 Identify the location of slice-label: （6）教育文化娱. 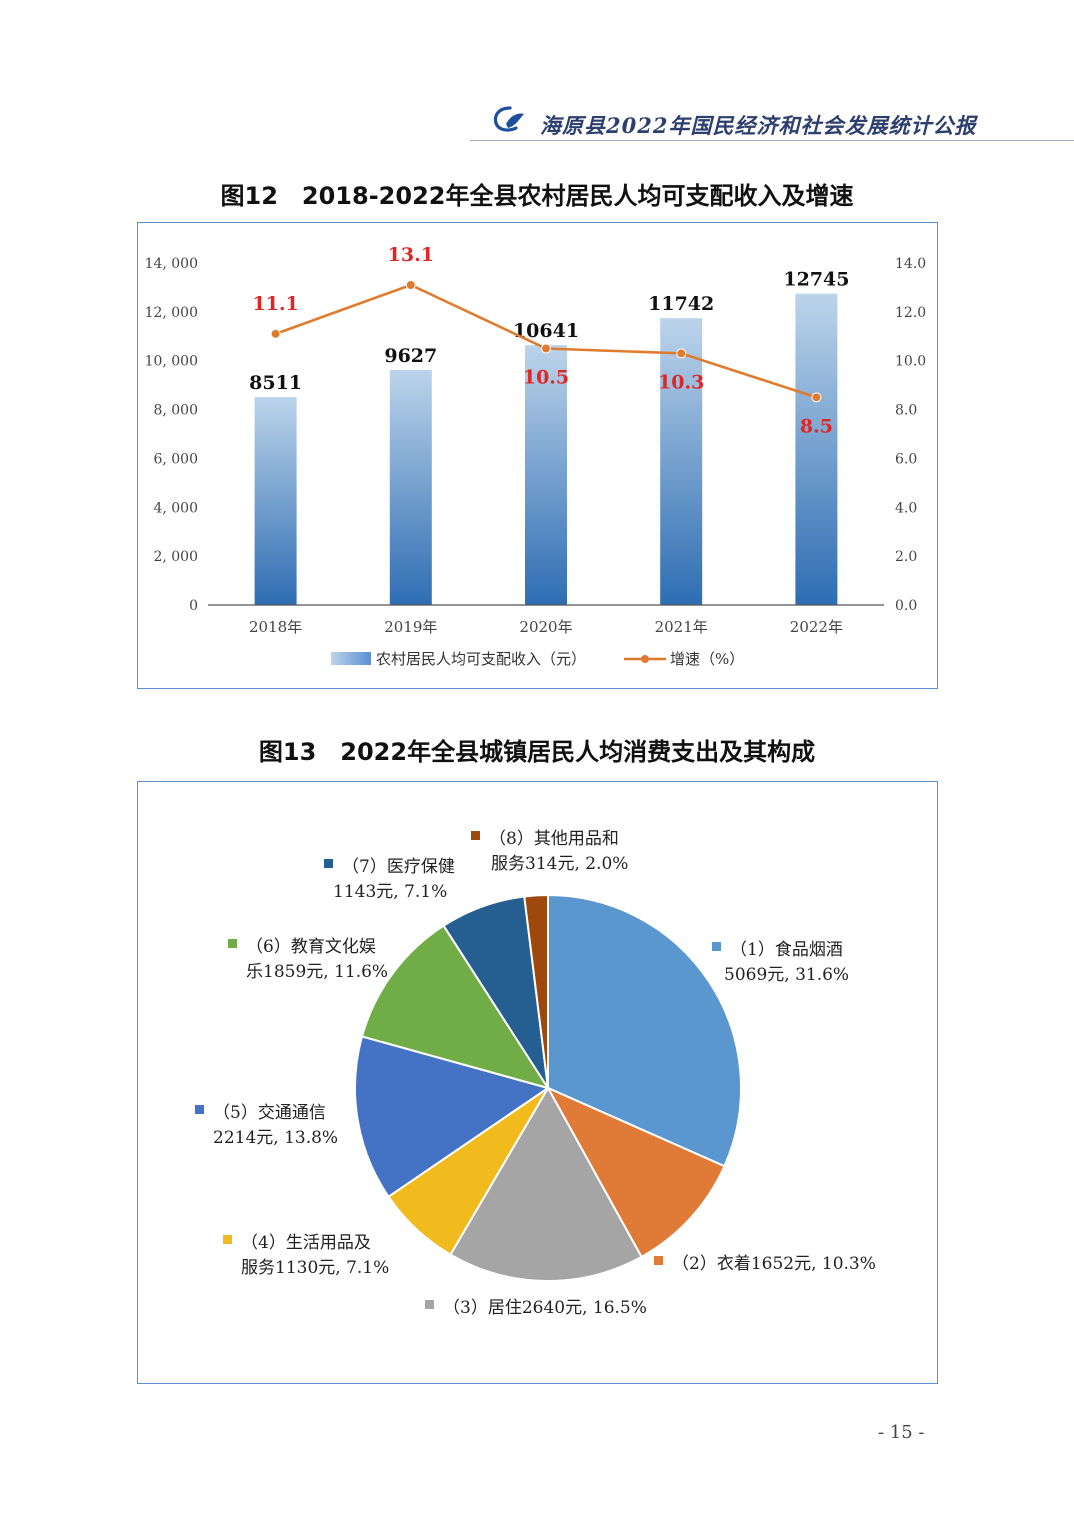
(311, 947).